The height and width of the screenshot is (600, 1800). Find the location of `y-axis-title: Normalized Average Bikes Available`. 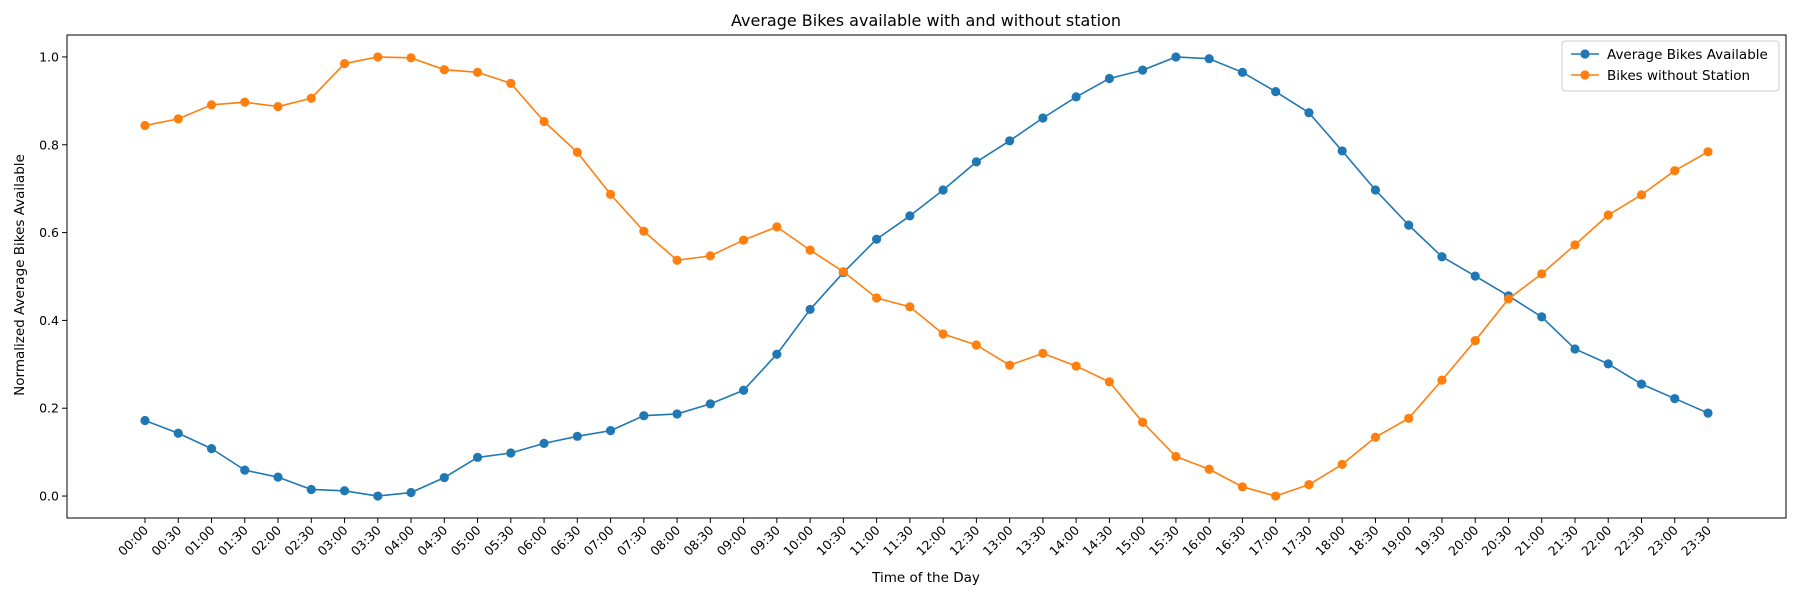

y-axis-title: Normalized Average Bikes Available is located at coordinates (20, 275).